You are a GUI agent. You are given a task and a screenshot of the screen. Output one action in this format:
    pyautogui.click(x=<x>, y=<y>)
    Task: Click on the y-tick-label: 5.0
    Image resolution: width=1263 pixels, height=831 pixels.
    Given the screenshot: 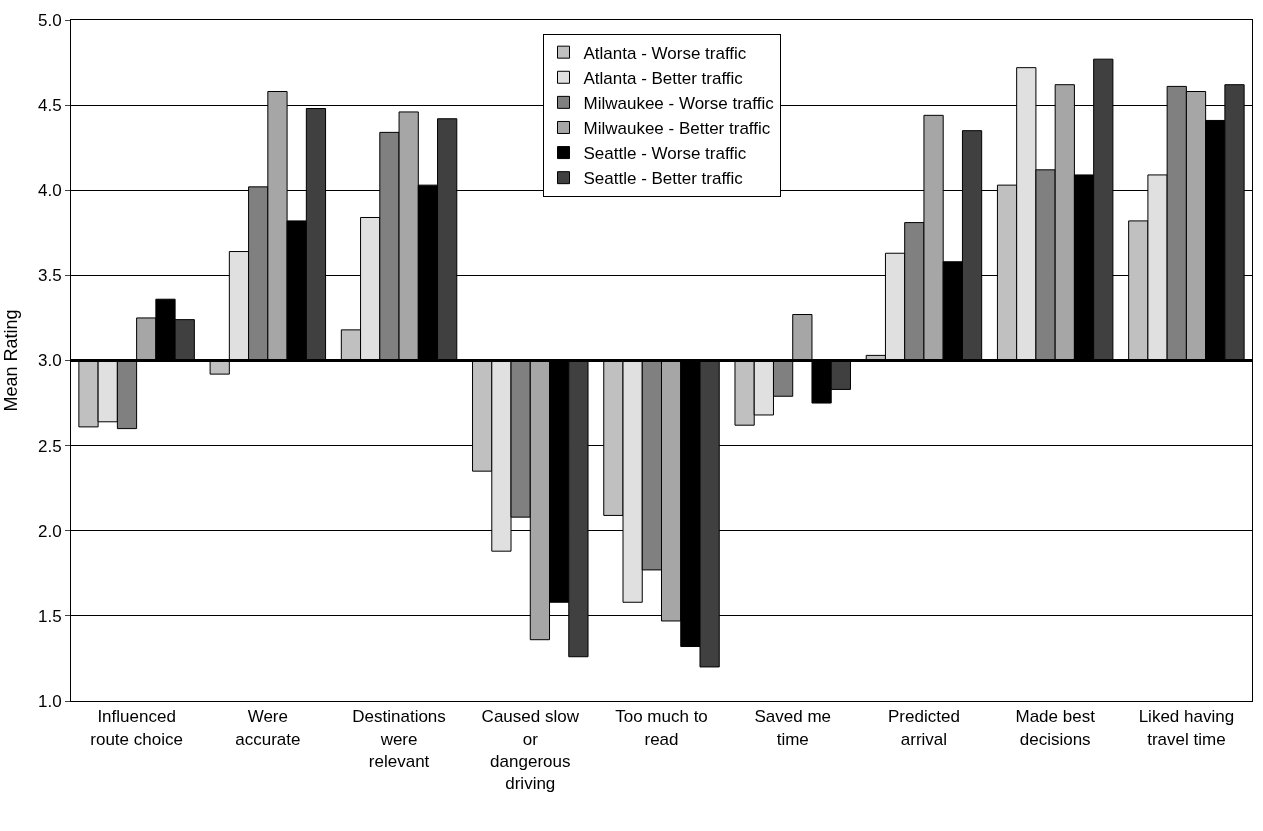 What is the action you would take?
    pyautogui.click(x=49, y=20)
    